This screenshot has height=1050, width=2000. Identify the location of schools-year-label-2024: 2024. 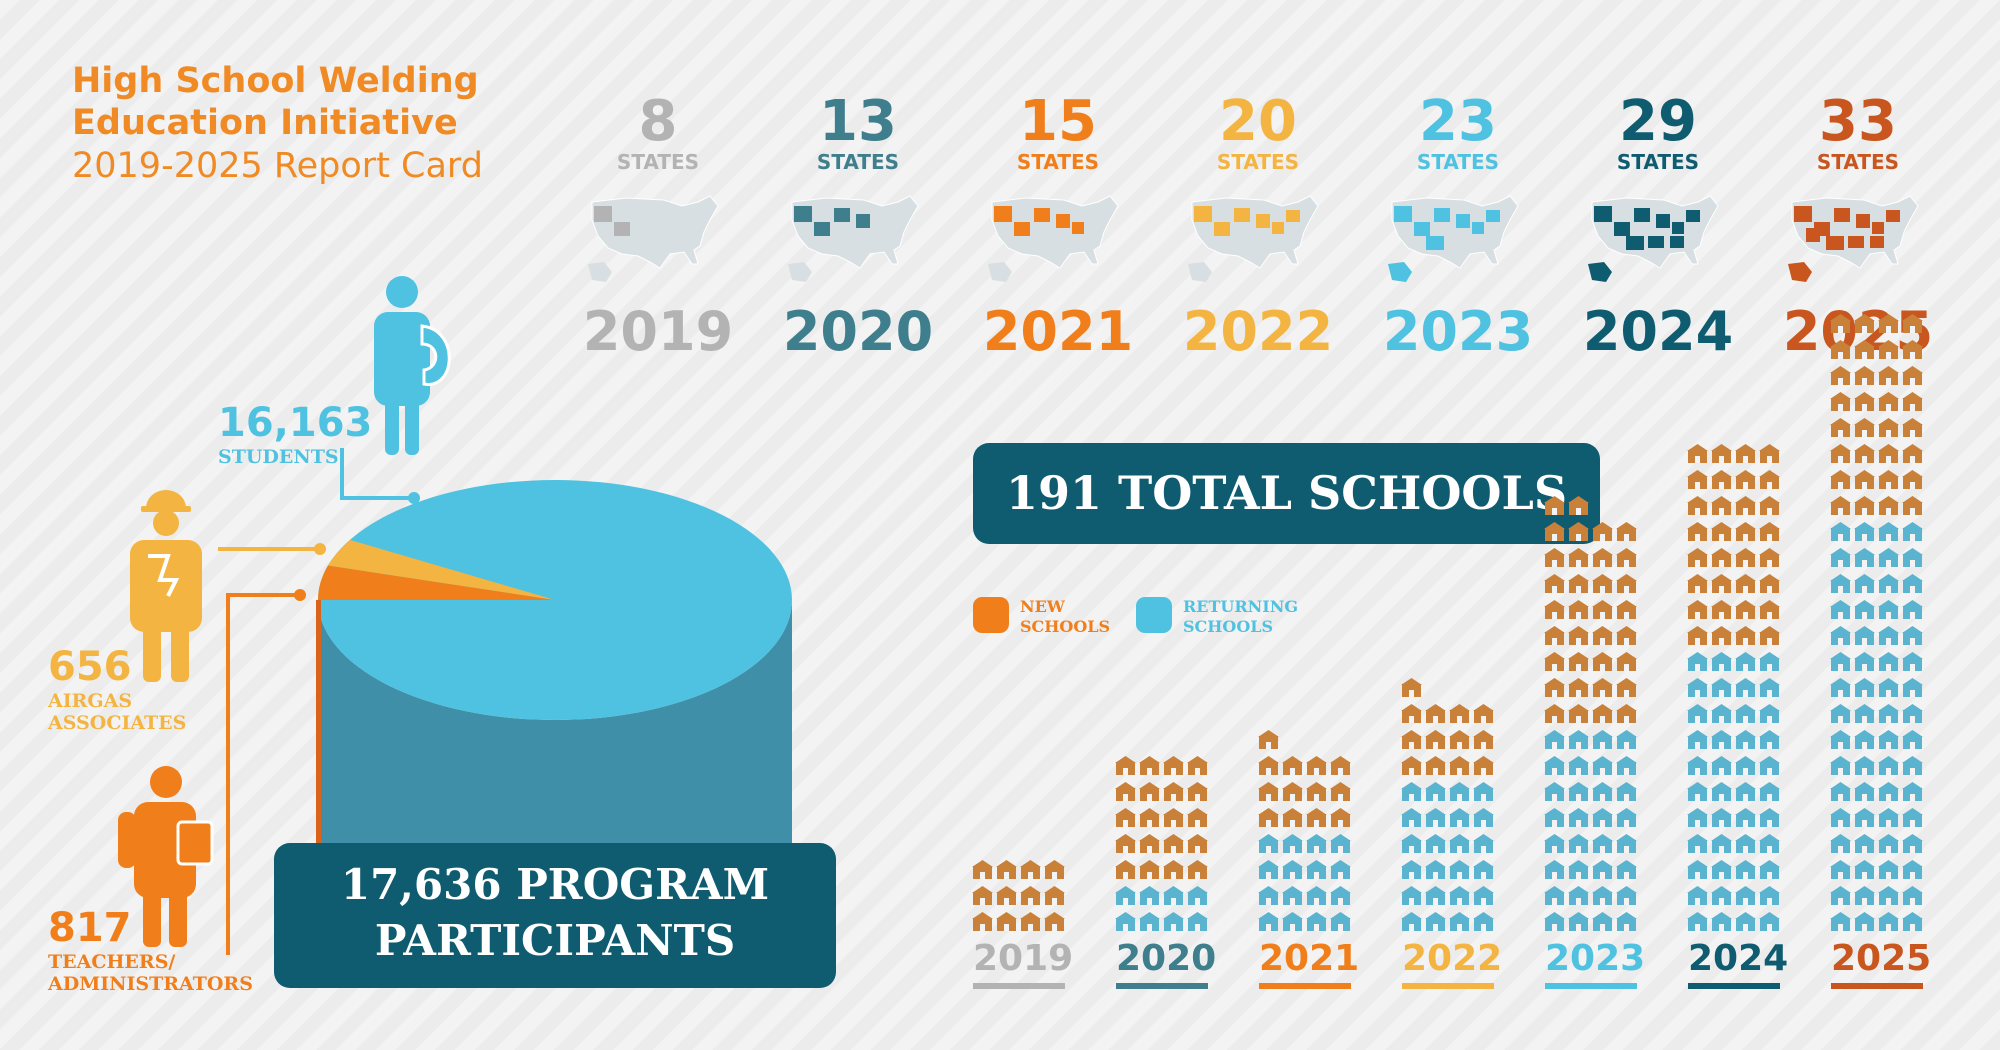
(1738, 958).